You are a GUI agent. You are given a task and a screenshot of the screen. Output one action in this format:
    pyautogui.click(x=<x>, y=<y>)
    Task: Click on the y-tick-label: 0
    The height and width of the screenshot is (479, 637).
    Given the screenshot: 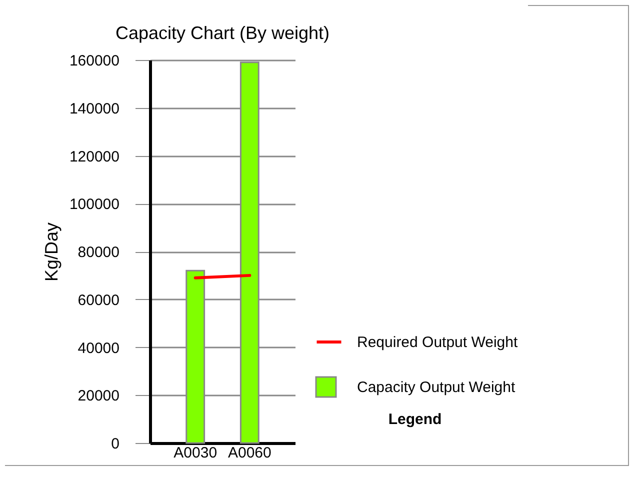 What is the action you would take?
    pyautogui.click(x=115, y=444)
    